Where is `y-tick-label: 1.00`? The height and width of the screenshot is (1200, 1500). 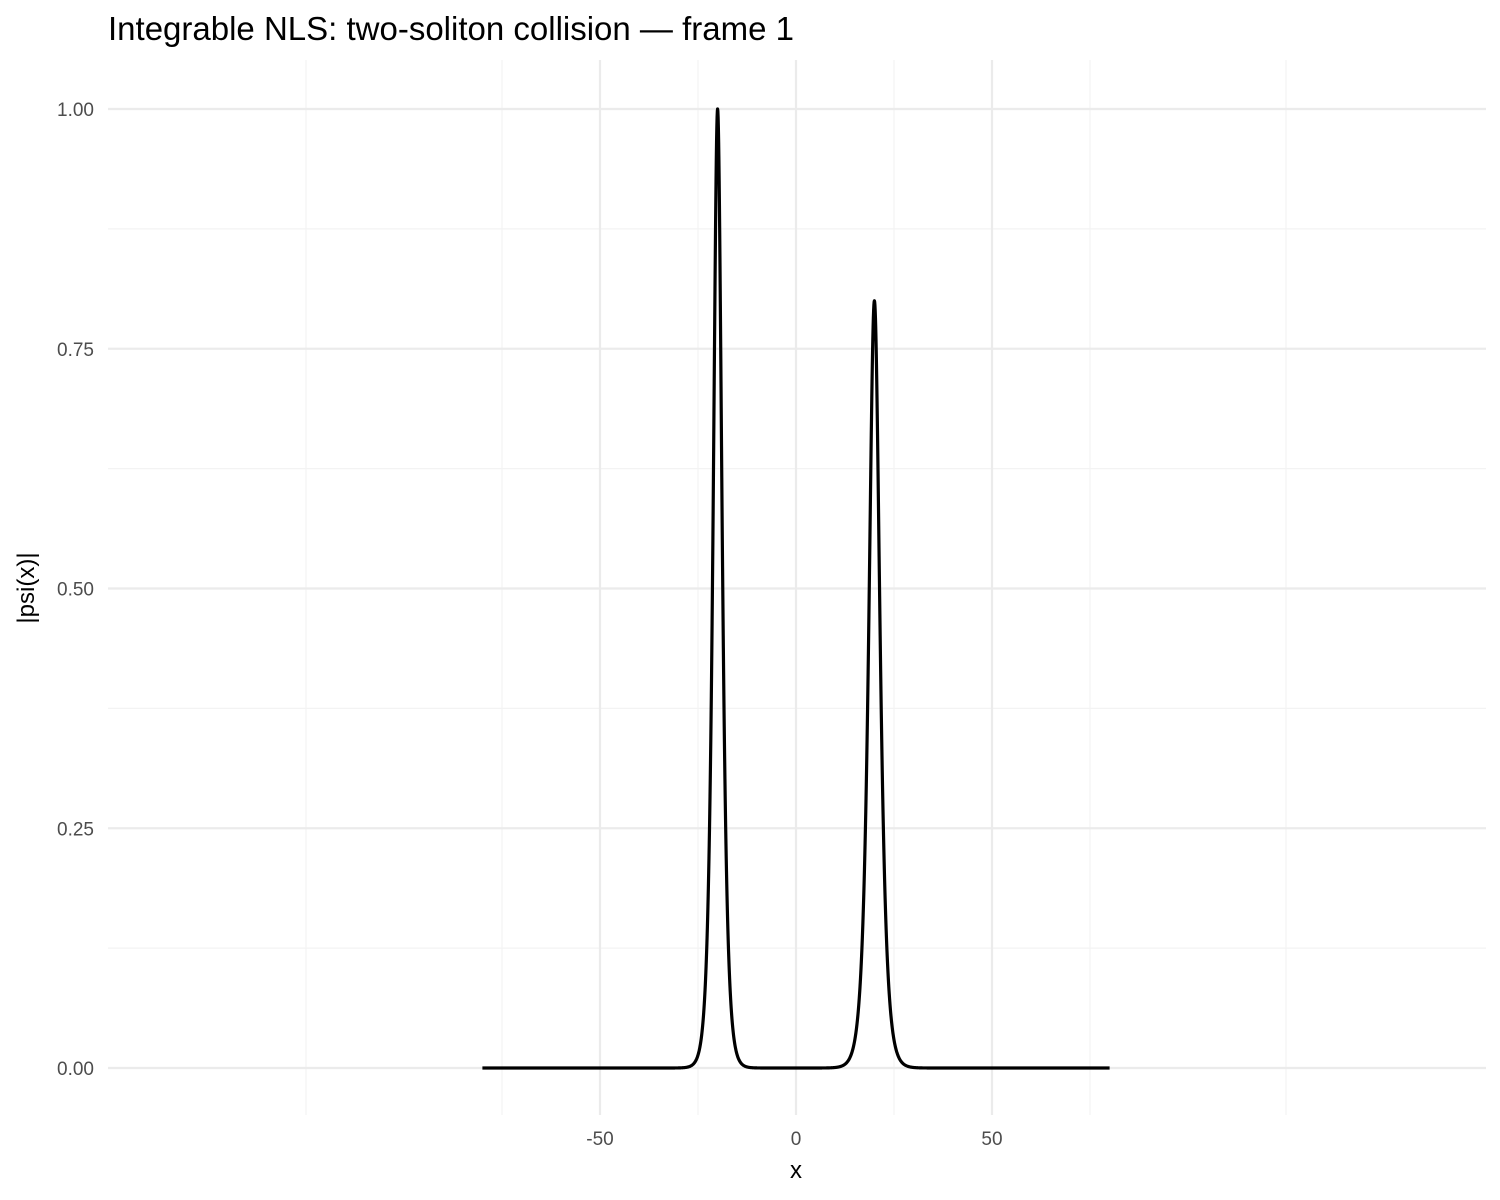
y-tick-label: 1.00 is located at coordinates (75, 110).